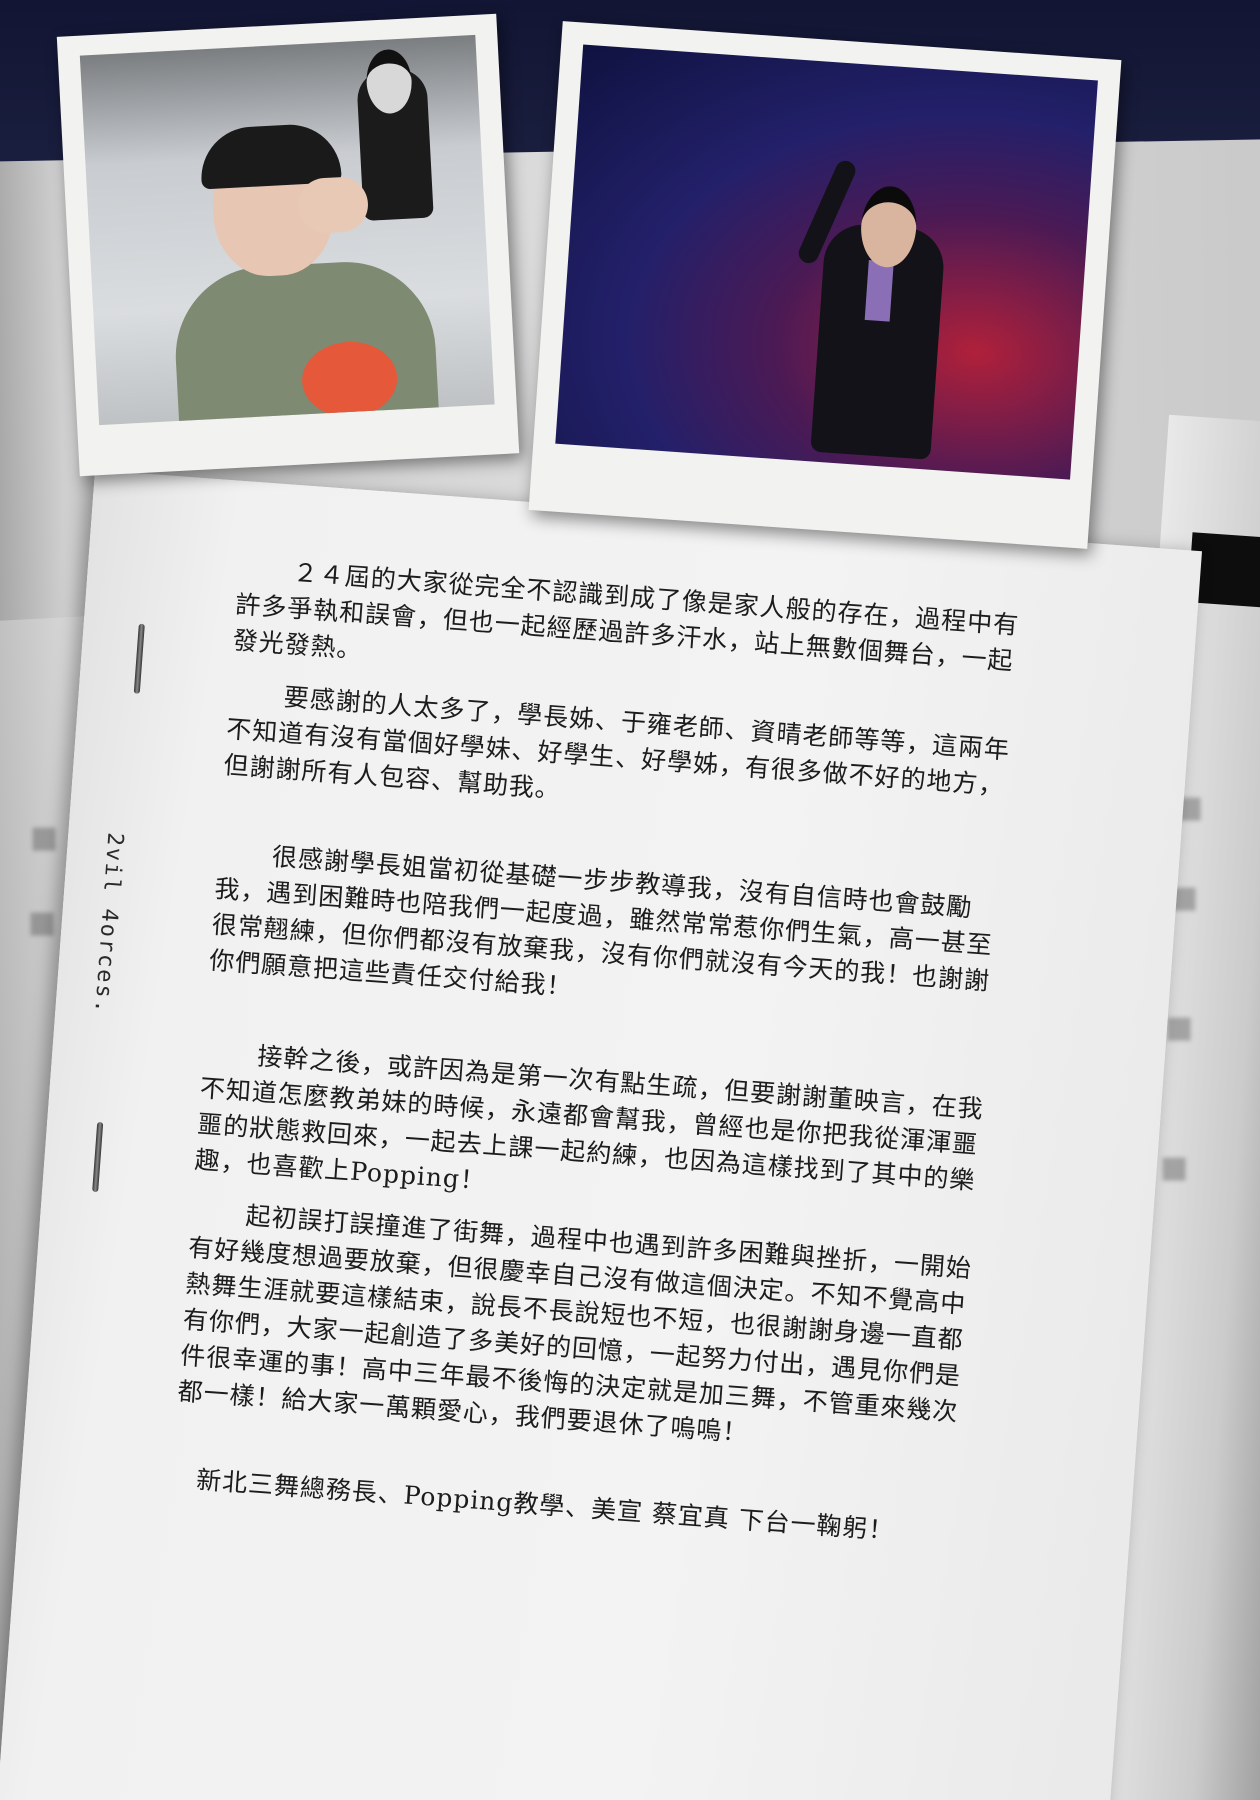  What do you see at coordinates (545, 1505) in the screenshot?
I see `signature-line: 新北三舞總務長、Popping教學、美宣 蔡宜真 下台一鞠躬！` at bounding box center [545, 1505].